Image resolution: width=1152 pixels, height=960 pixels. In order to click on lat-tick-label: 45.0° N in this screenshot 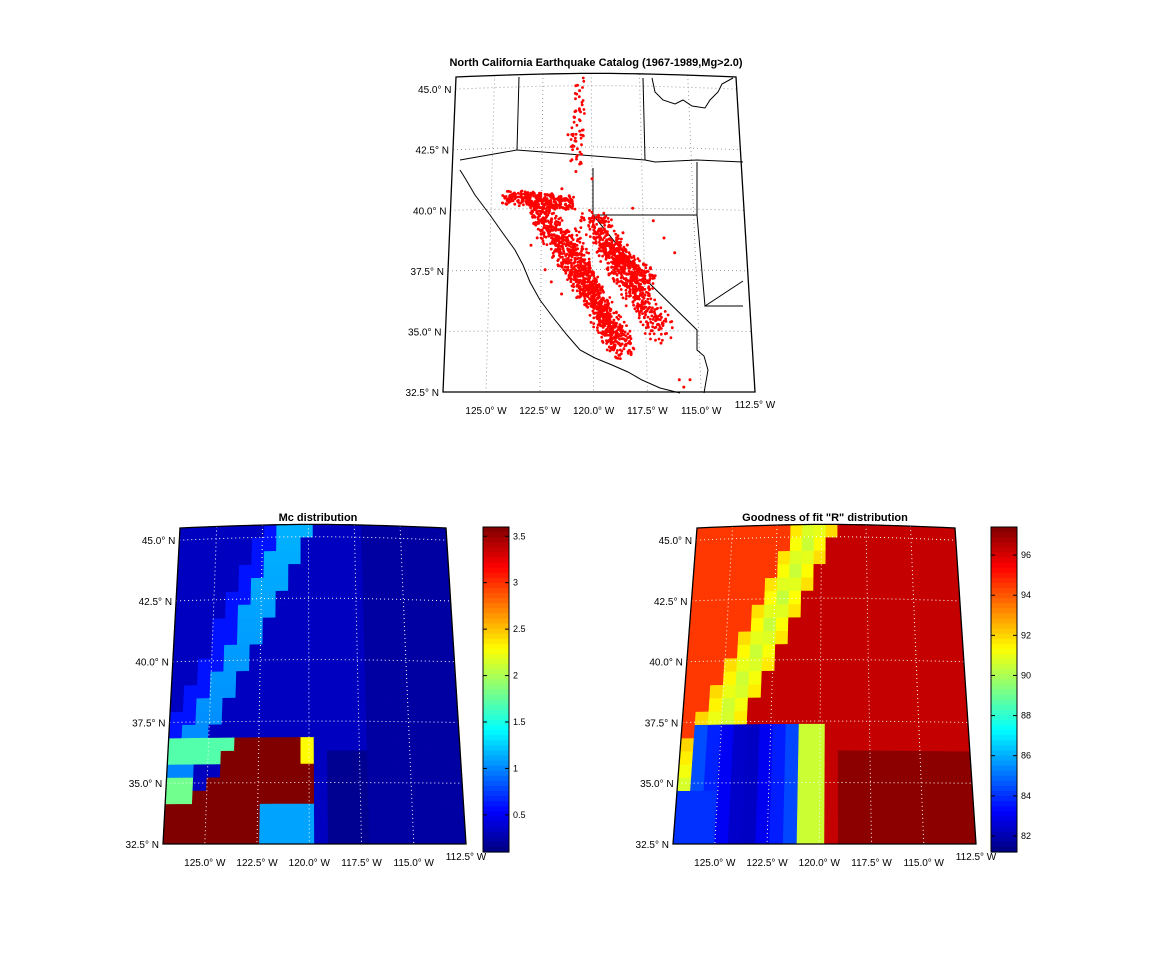, I will do `click(158, 541)`.